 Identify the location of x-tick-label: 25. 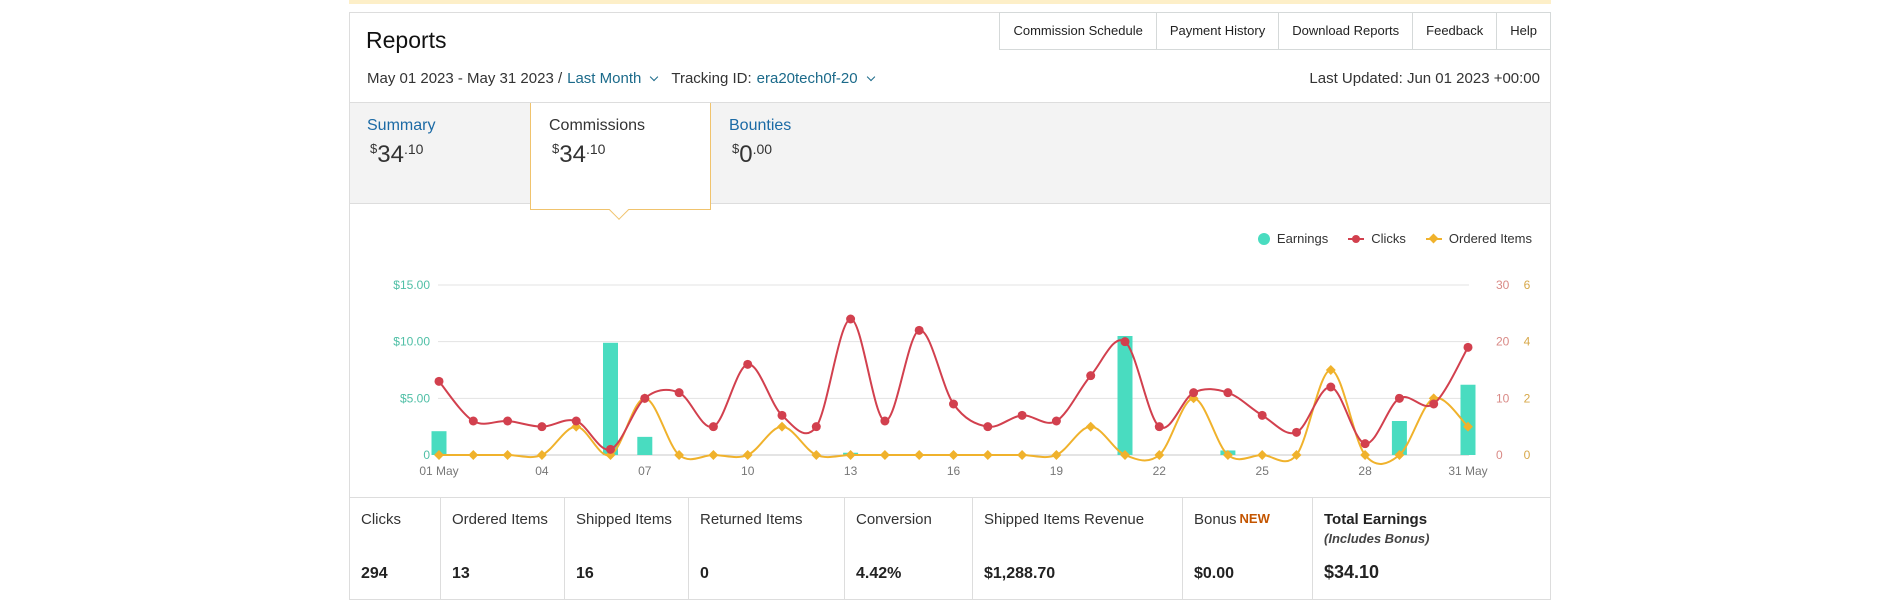
(1263, 471).